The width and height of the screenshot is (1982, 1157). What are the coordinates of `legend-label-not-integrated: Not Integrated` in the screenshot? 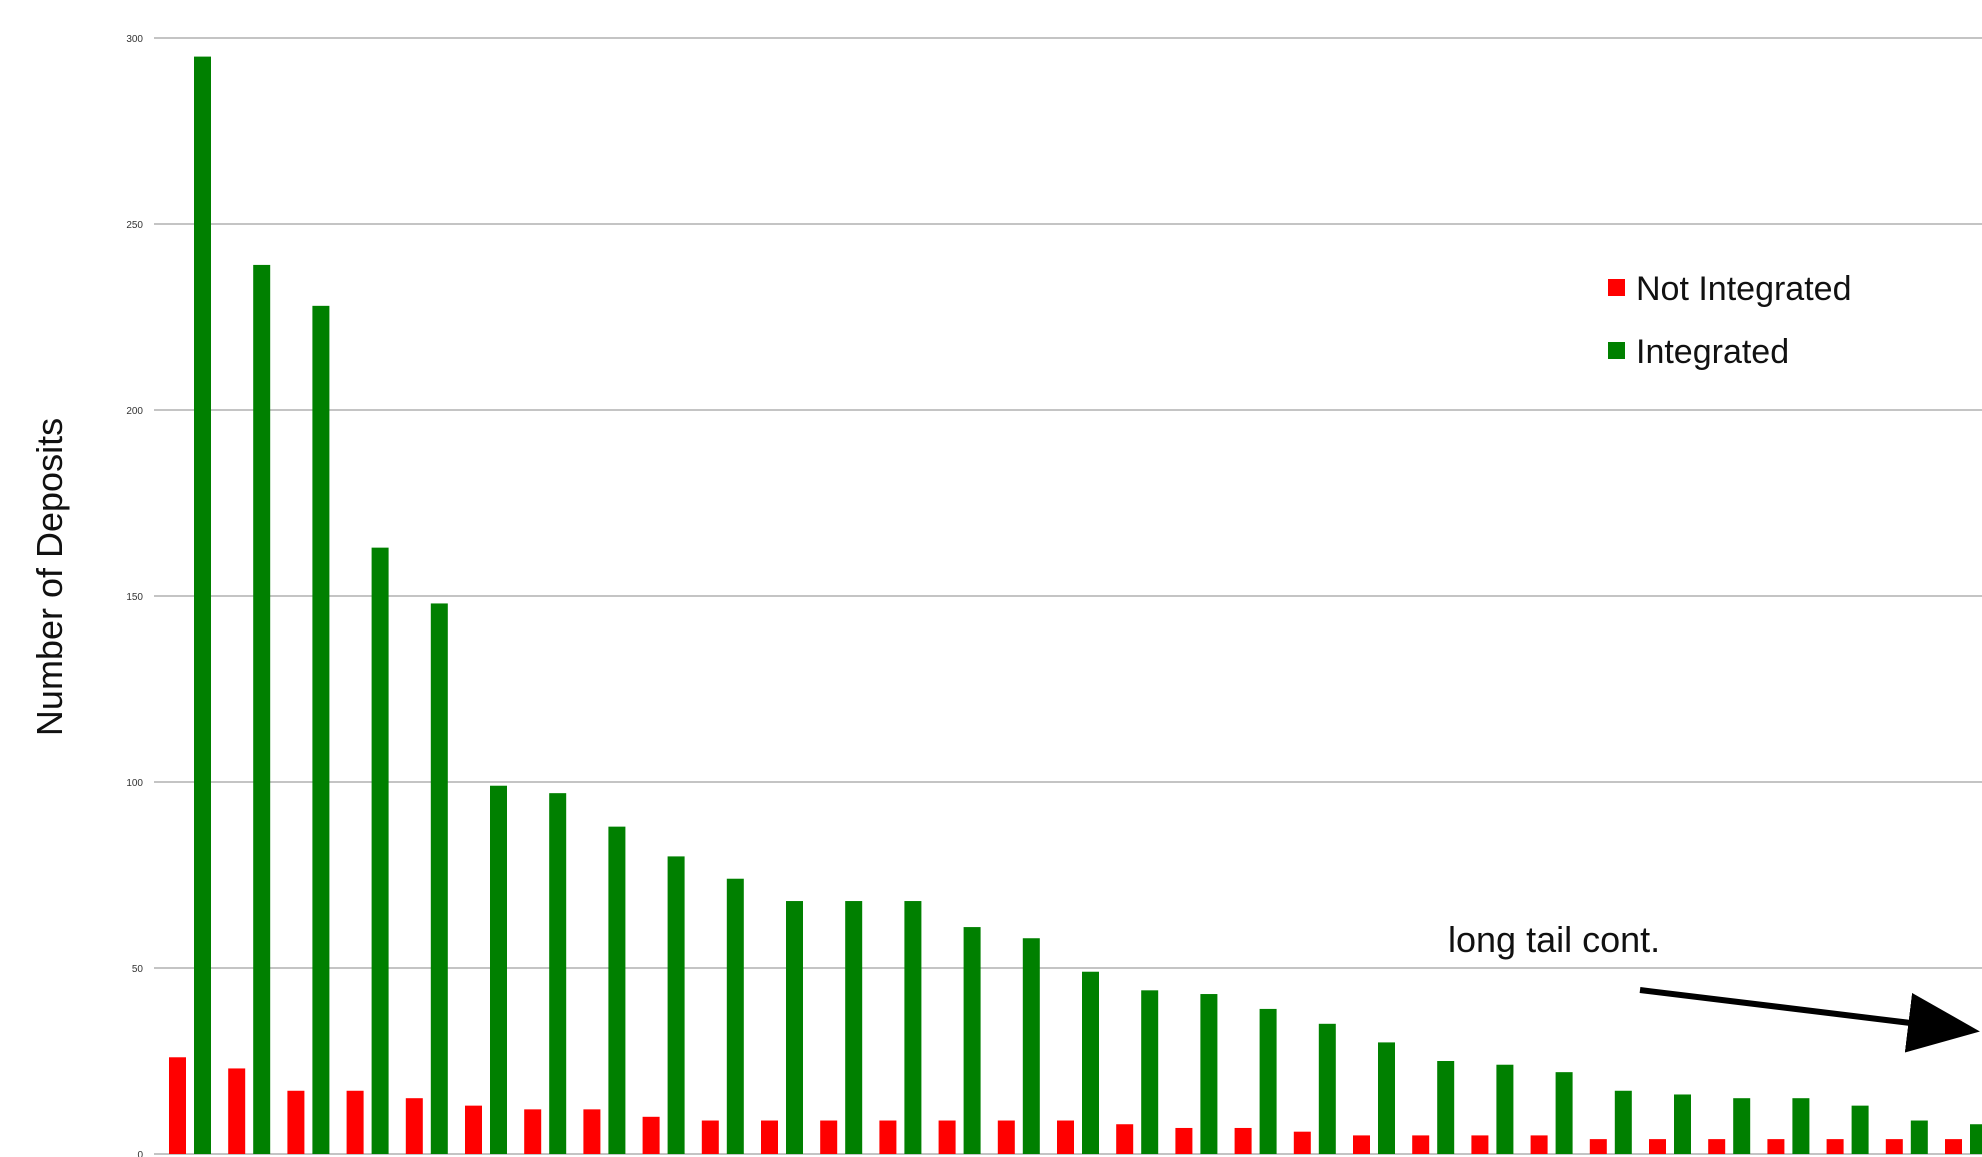 It's located at (1743, 289).